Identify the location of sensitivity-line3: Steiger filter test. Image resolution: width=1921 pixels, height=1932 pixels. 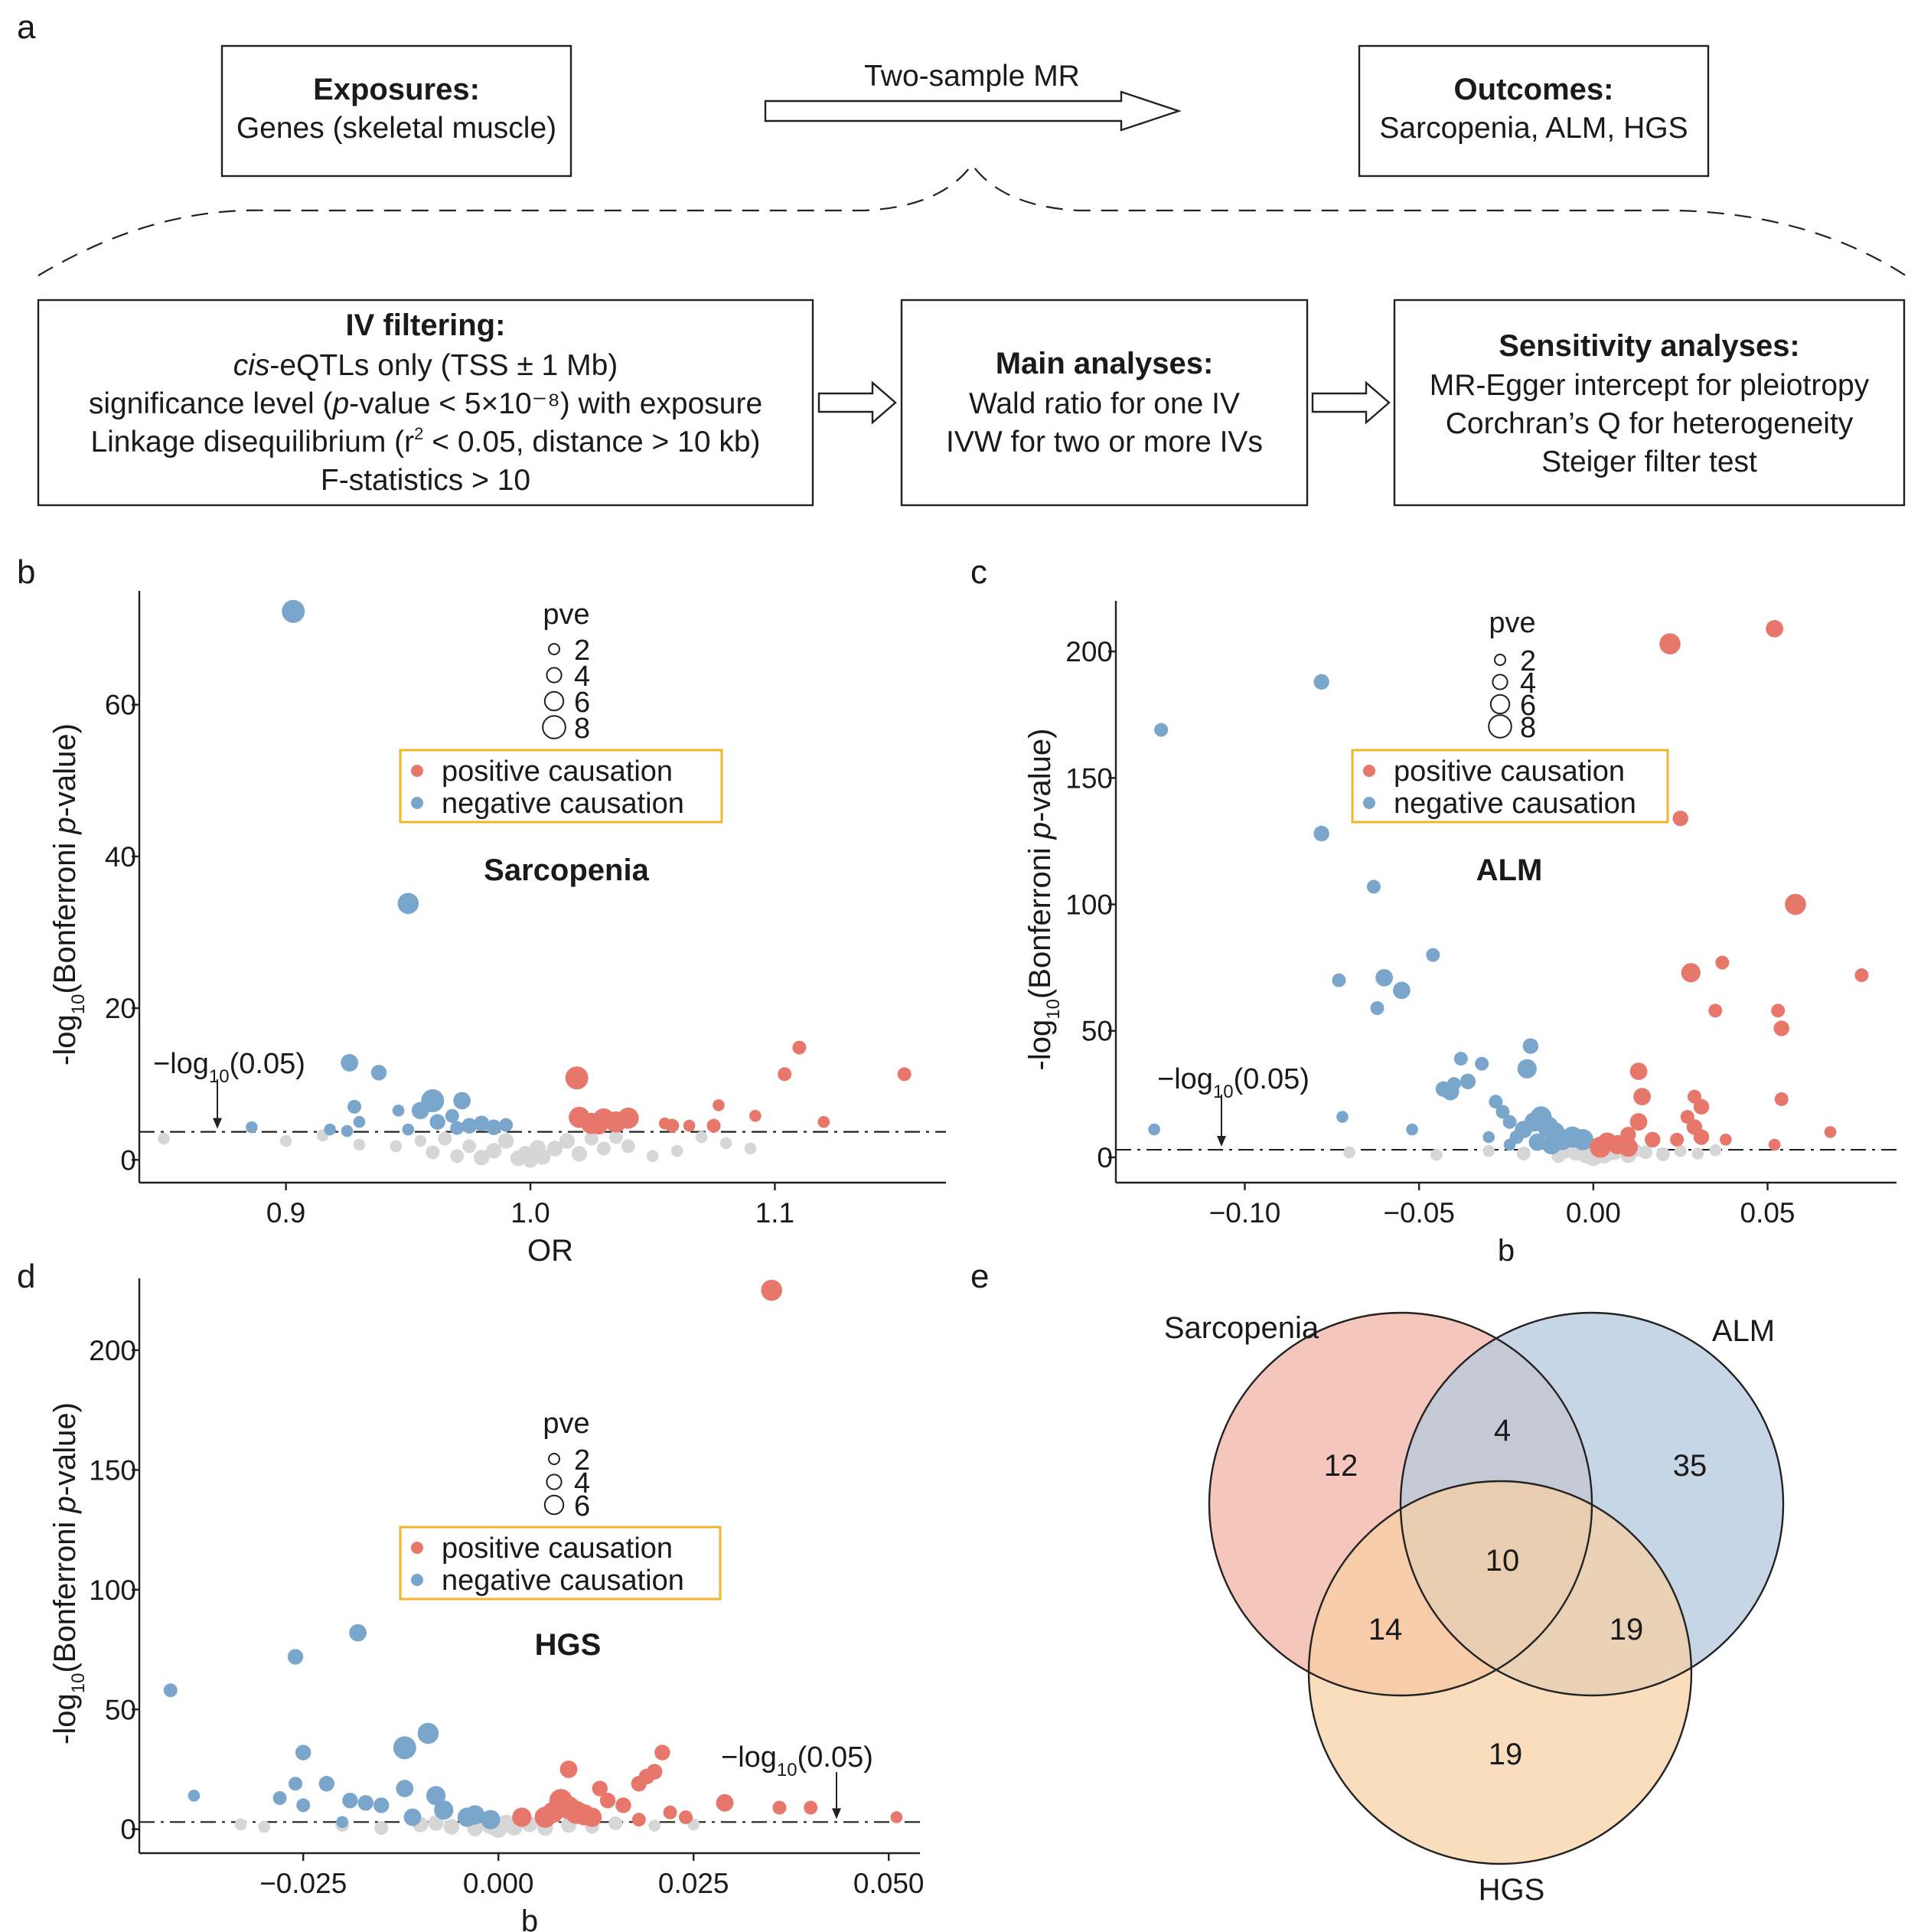
(1649, 462).